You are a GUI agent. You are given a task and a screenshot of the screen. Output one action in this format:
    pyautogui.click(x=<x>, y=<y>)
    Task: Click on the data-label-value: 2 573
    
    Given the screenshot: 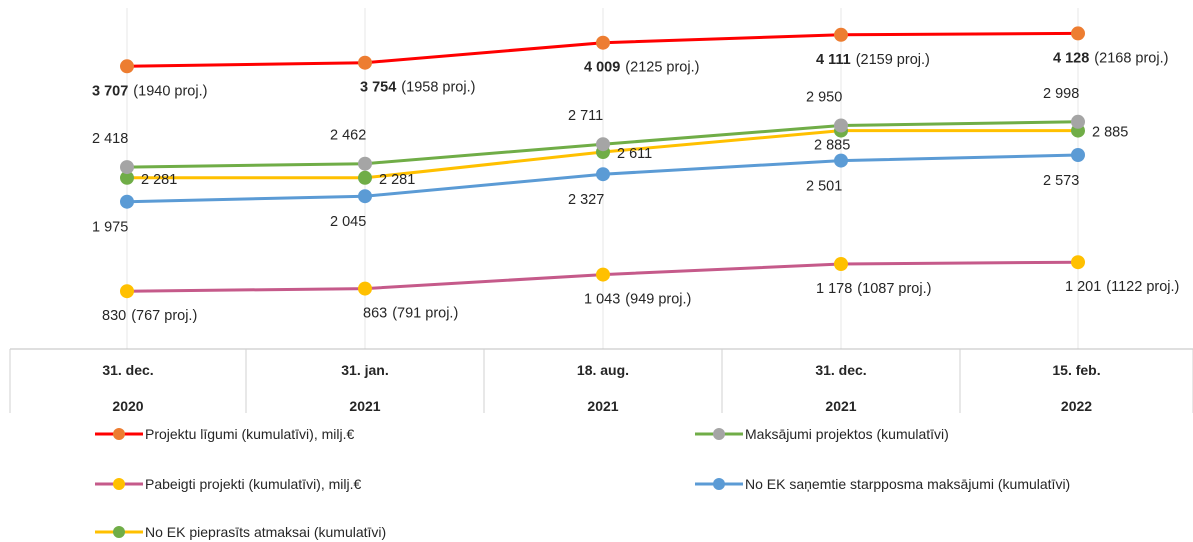 What is the action you would take?
    pyautogui.click(x=1061, y=181)
    